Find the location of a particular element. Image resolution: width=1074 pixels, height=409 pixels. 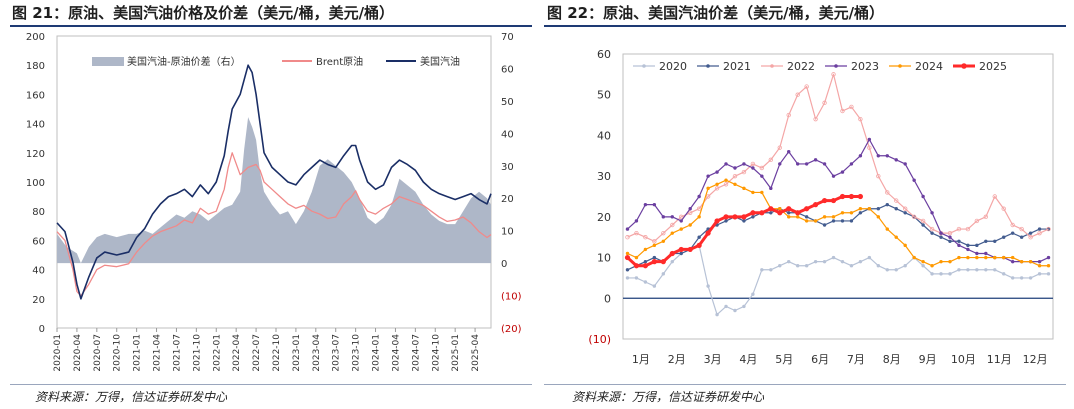

legend-label-2020: 2020 is located at coordinates (673, 66).